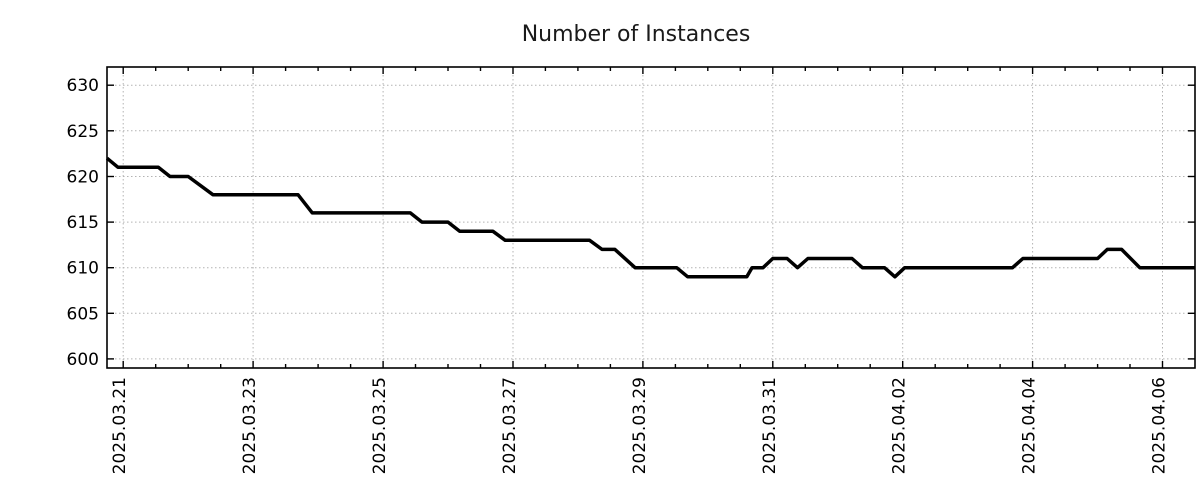  Describe the element at coordinates (83, 269) in the screenshot. I see `y-axis-tick-label: 610` at that location.